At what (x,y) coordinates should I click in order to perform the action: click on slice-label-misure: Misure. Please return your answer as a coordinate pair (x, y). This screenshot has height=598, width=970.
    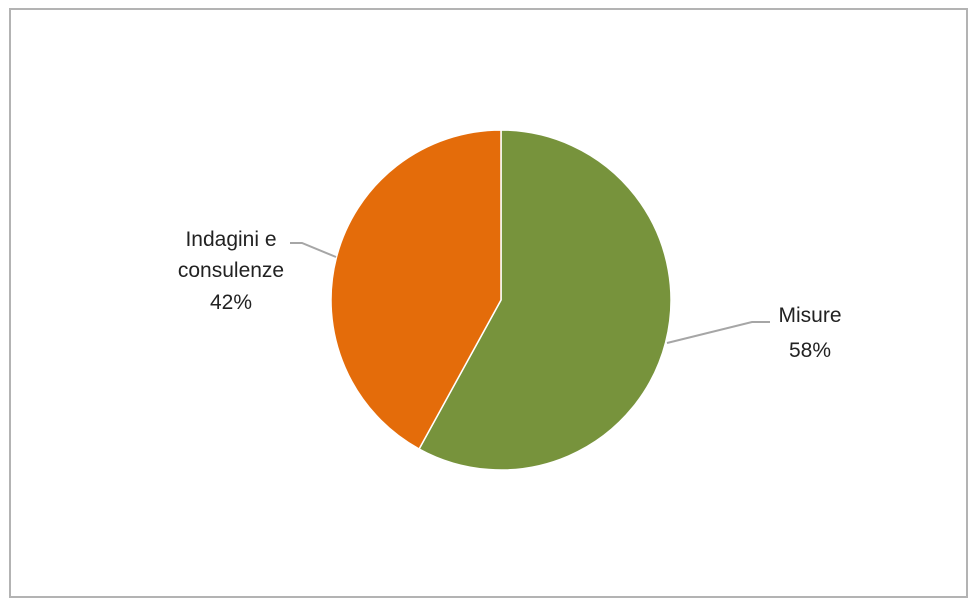
    Looking at the image, I should click on (809, 315).